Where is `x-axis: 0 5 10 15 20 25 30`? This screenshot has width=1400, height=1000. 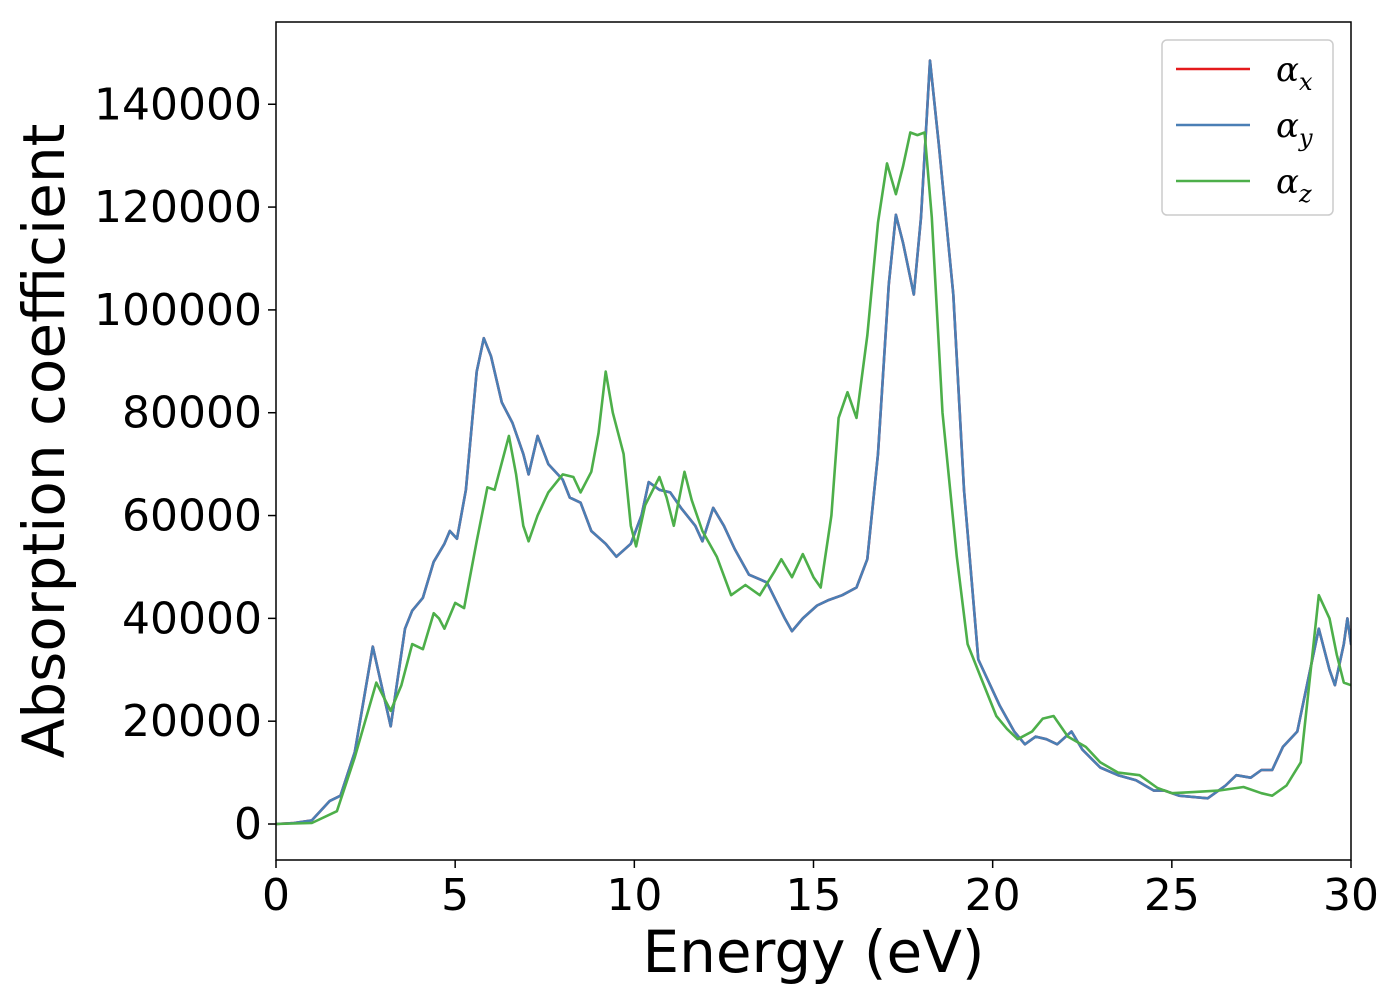 x-axis: 0 5 10 15 20 25 30 is located at coordinates (820, 890).